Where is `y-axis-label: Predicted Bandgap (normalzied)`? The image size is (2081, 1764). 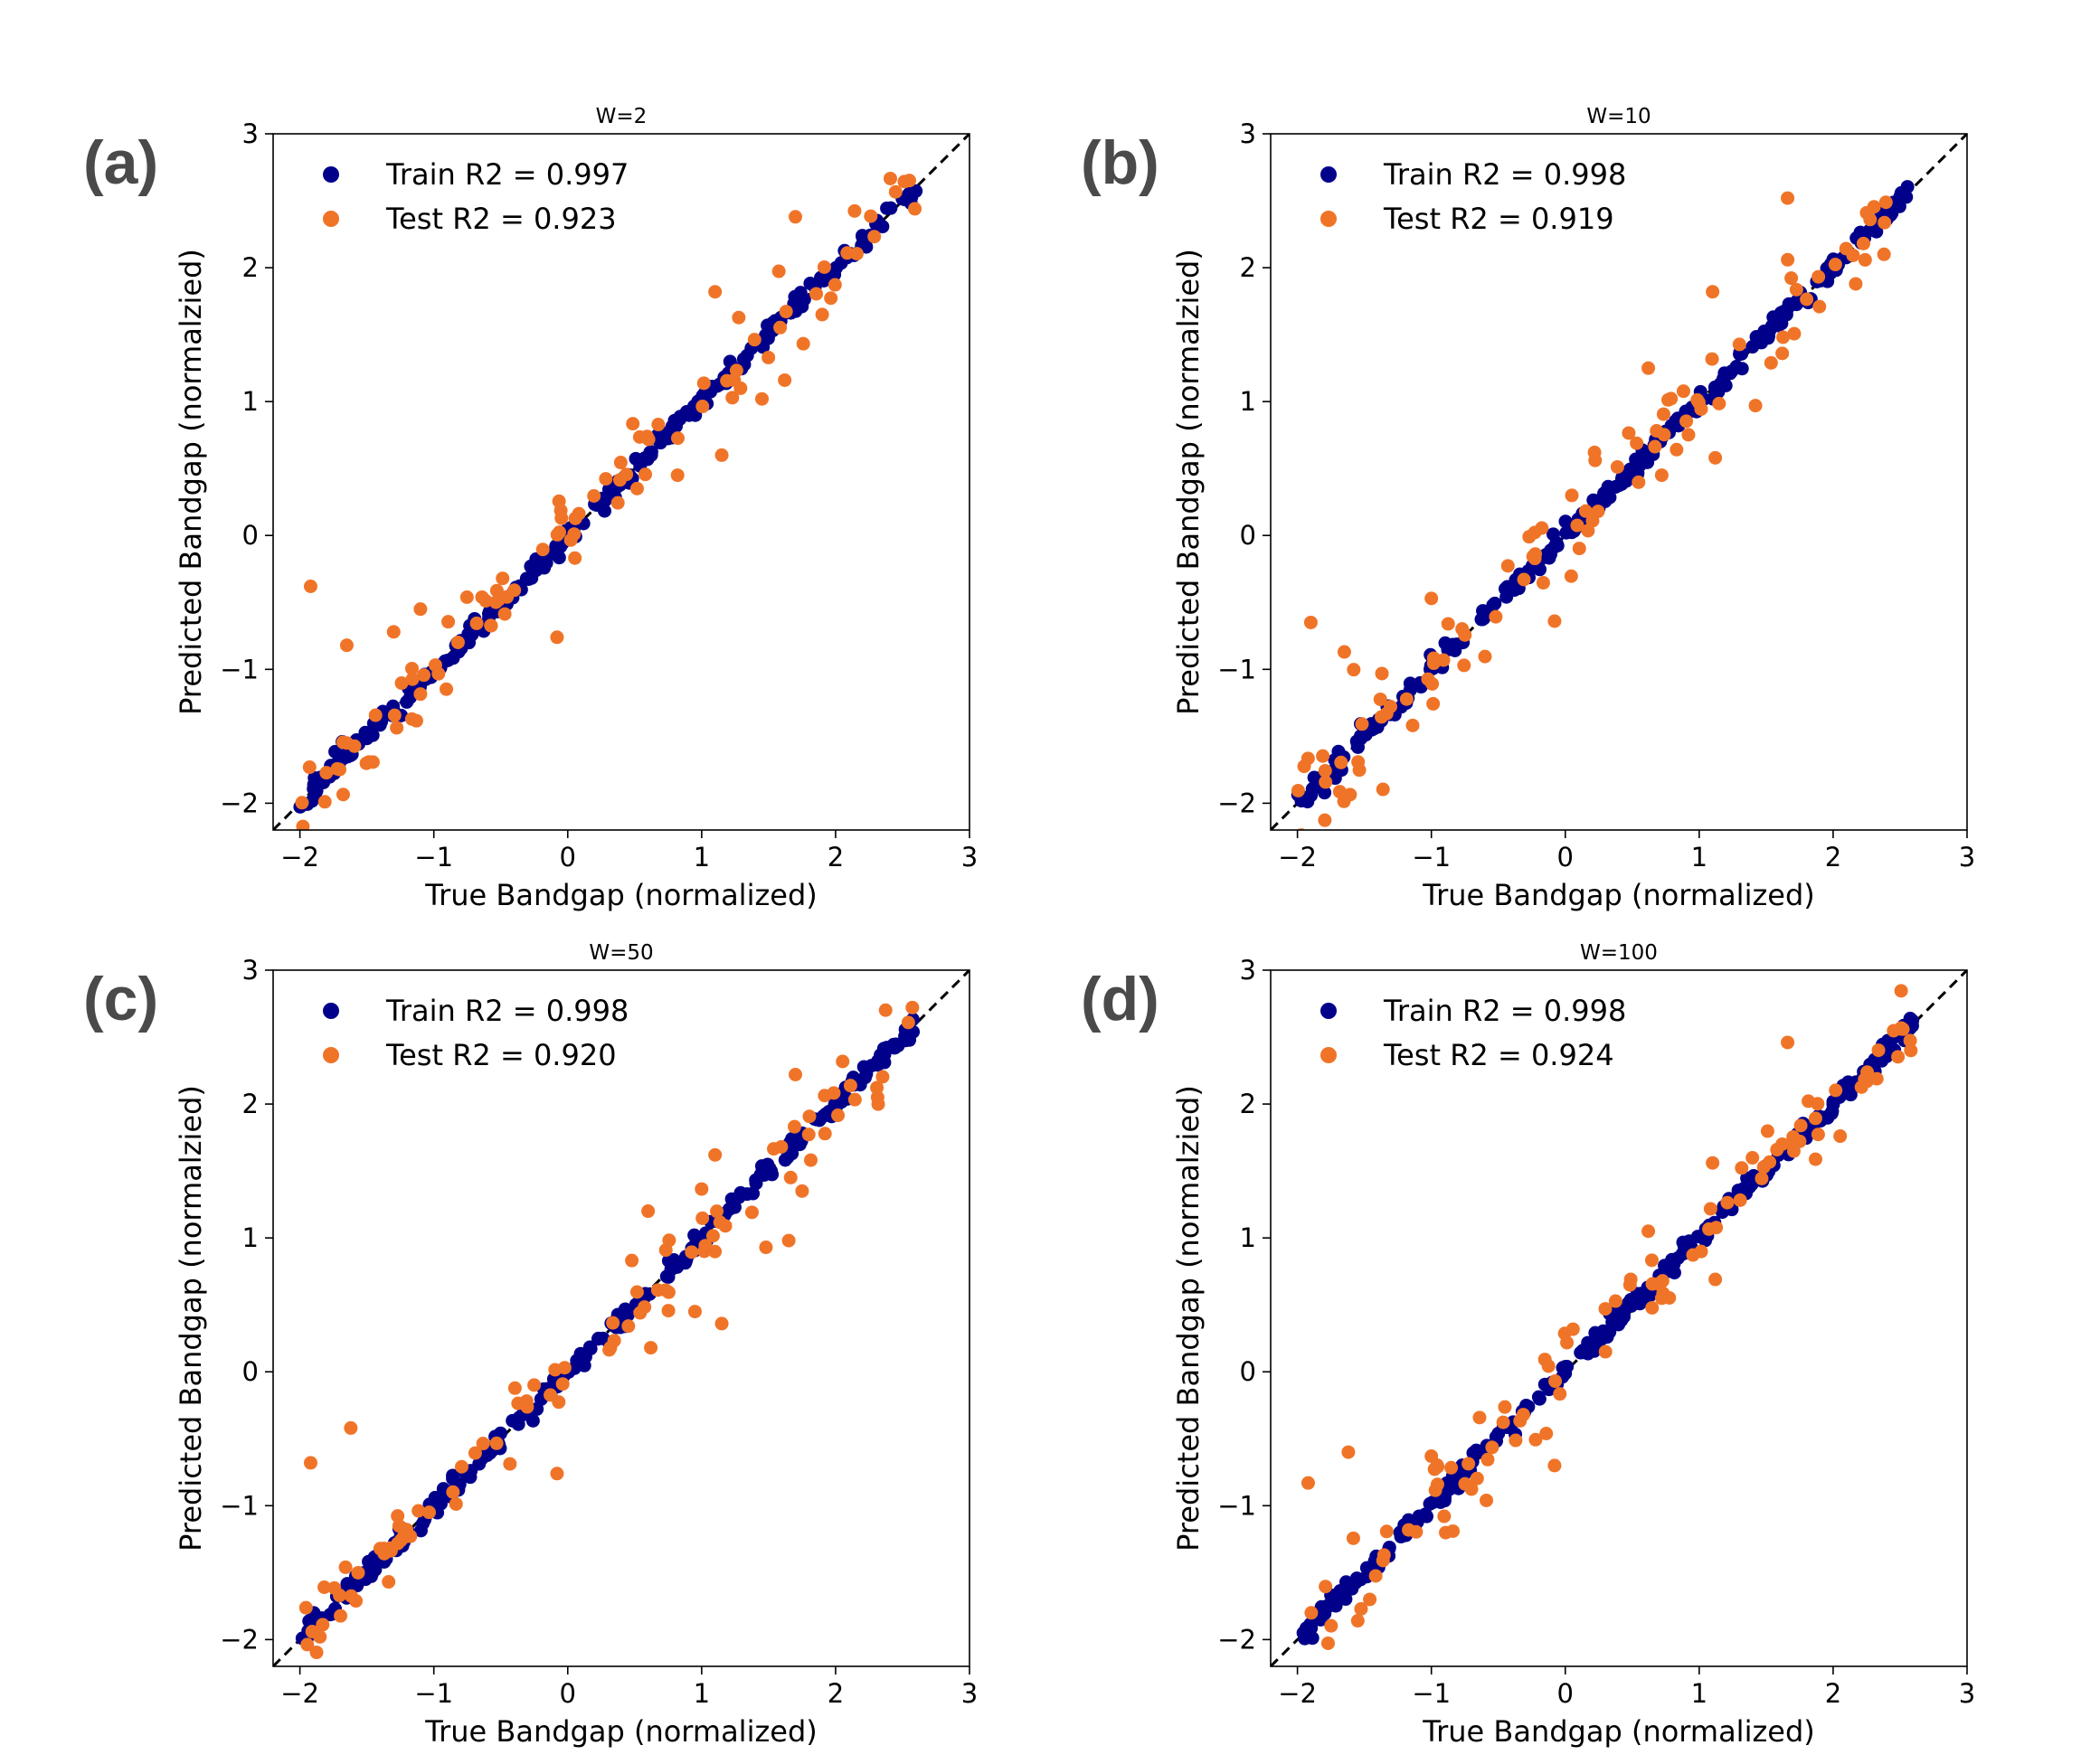 y-axis-label: Predicted Bandgap (normalzied) is located at coordinates (1188, 482).